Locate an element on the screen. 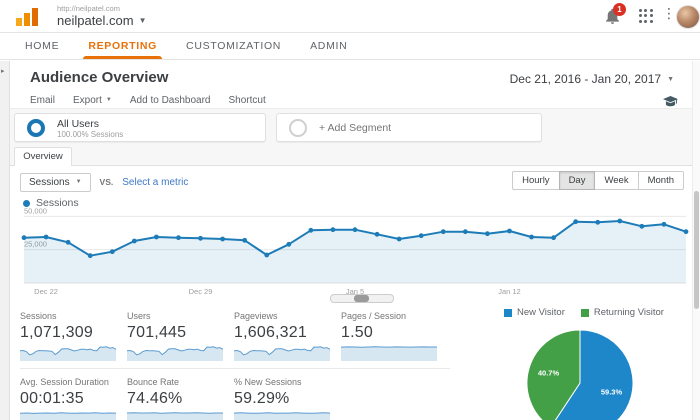 Image resolution: width=700 pixels, height=420 pixels. segment-builder: All Users 100.00% Sessions + Add Segment is located at coordinates (355, 128).